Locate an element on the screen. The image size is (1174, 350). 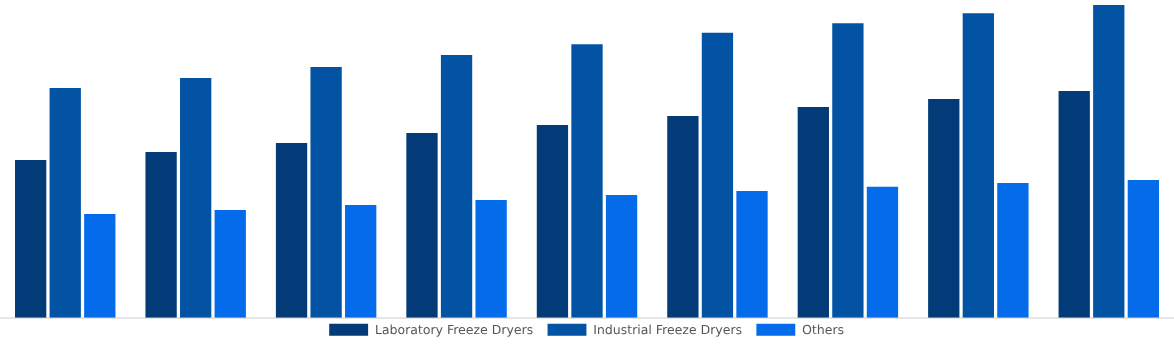
legend-label: Laboratory Freeze Dryers is located at coordinates (454, 330).